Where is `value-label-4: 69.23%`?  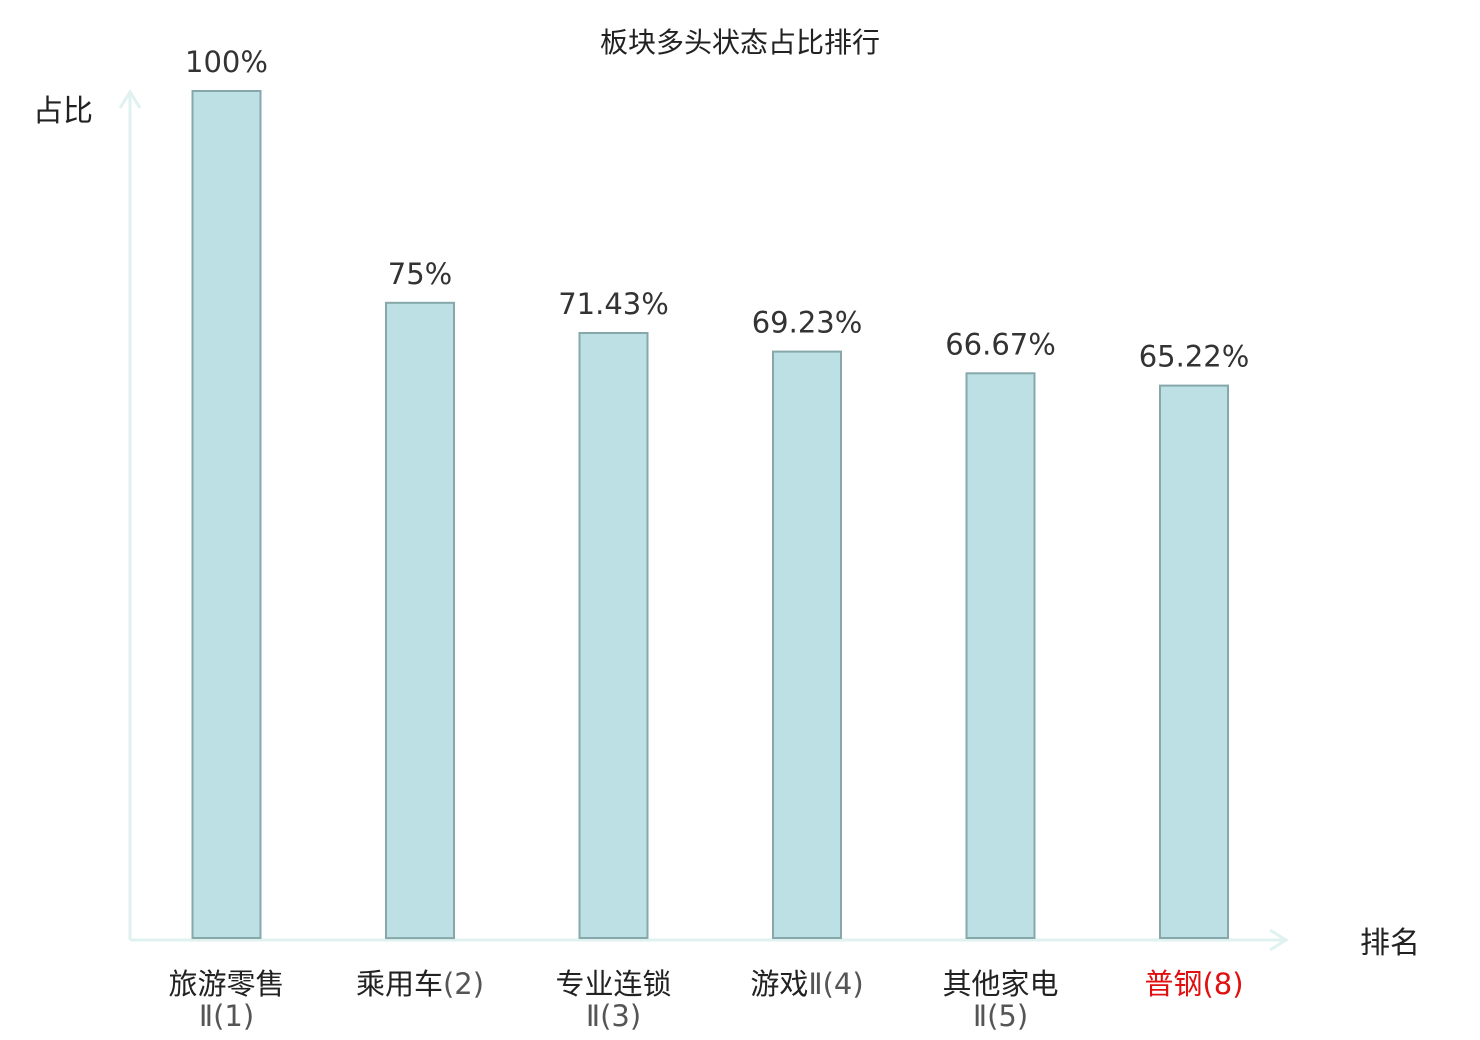
value-label-4: 69.23% is located at coordinates (807, 323).